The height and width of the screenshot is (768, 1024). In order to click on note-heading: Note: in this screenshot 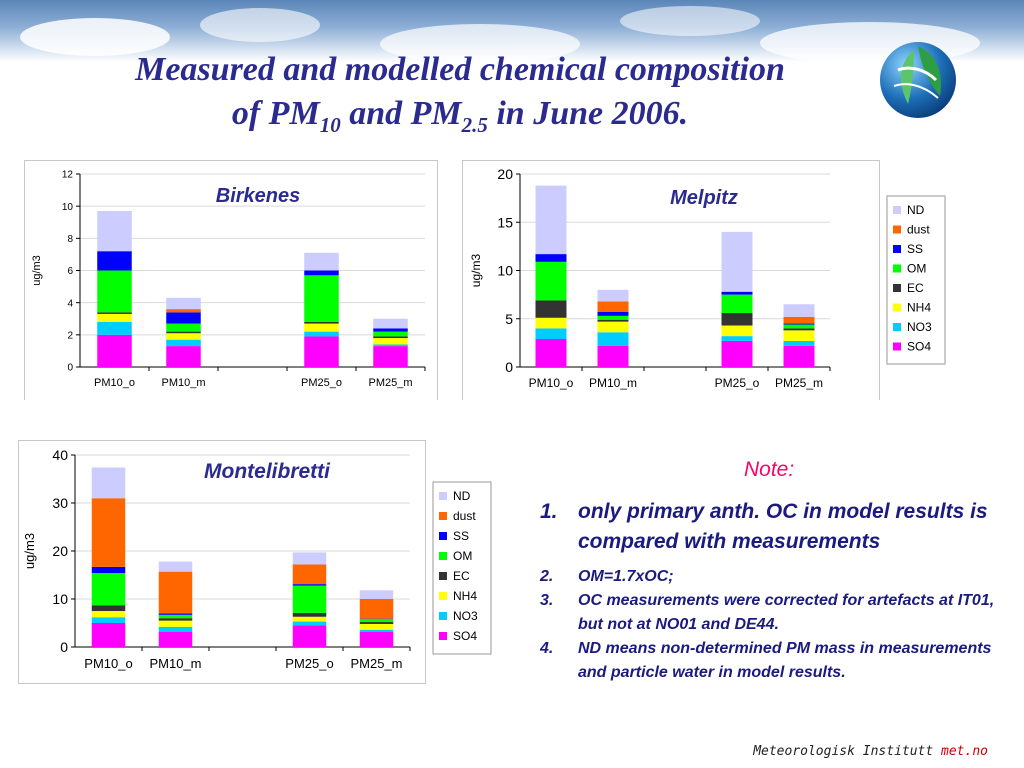, I will do `click(769, 469)`.